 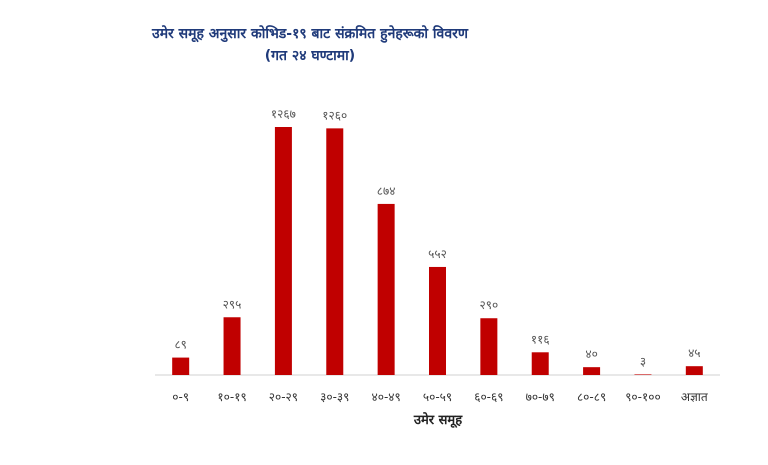 What do you see at coordinates (591, 397) in the screenshot?
I see `x-tick-label-8: ८०-८९` at bounding box center [591, 397].